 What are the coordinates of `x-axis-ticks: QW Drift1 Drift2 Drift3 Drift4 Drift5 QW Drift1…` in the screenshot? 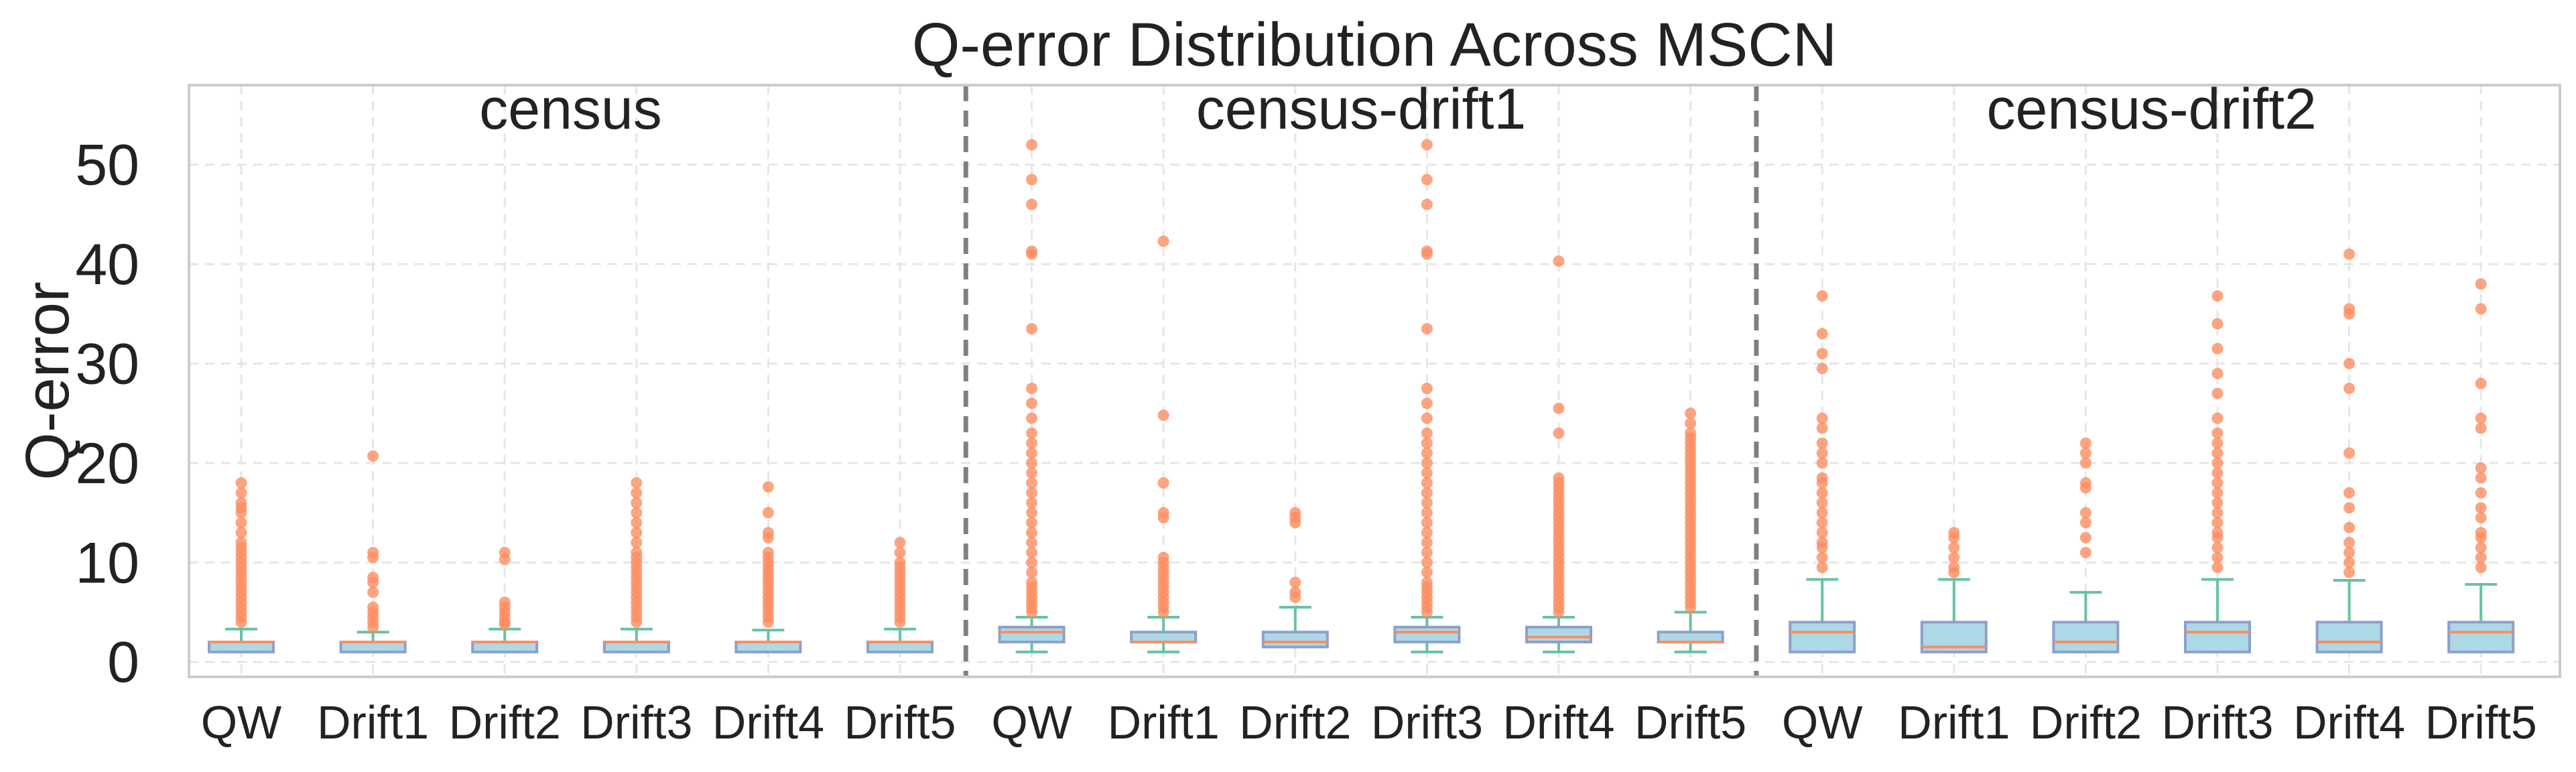 It's located at (1369, 722).